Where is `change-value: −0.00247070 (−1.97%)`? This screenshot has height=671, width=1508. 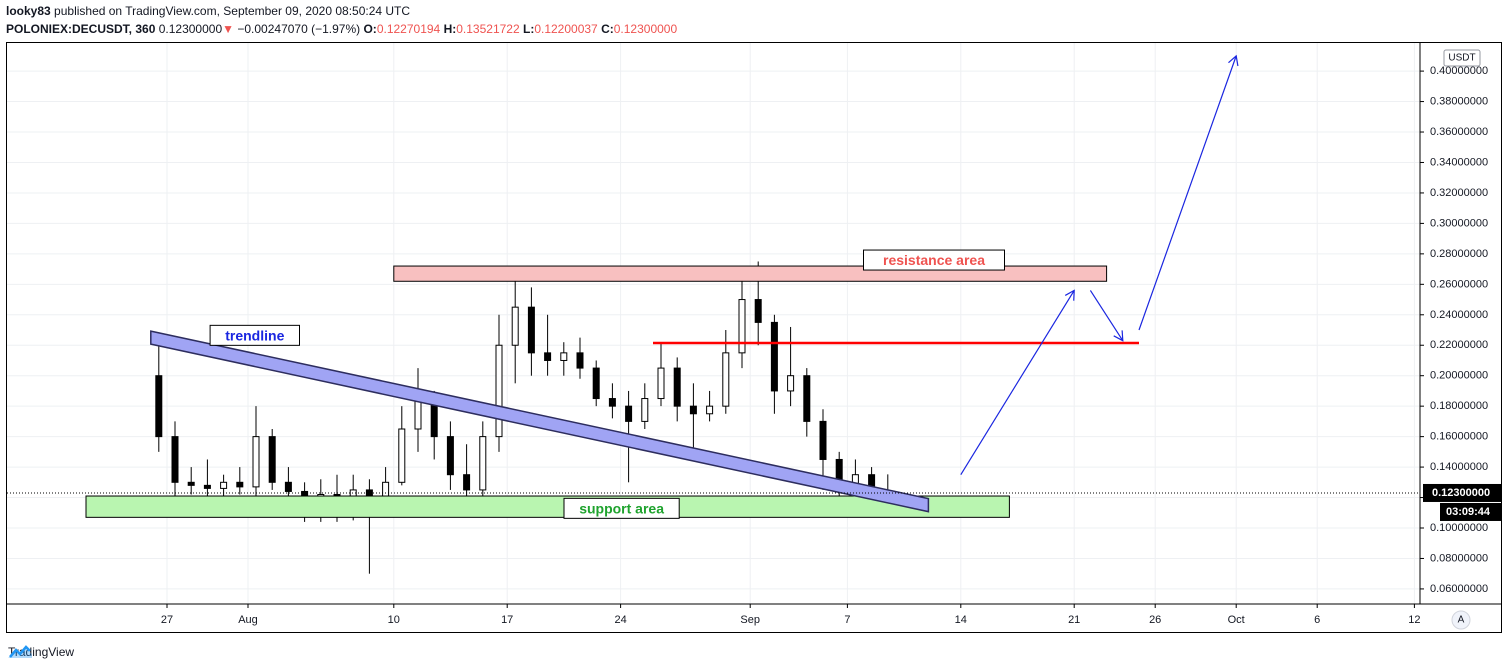
change-value: −0.00247070 (−1.97%) is located at coordinates (299, 29).